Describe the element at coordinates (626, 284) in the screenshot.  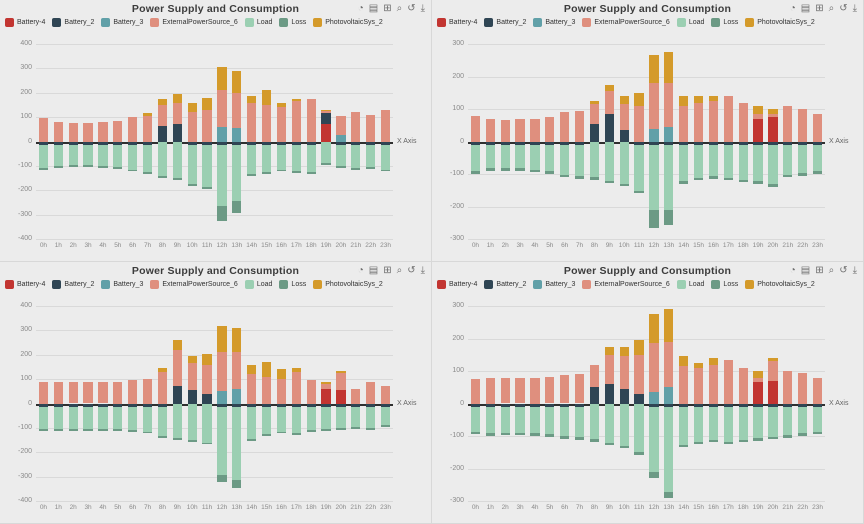
I see `legend-item-ExternalPowerSource_6: ExternalPowerSource_6` at that location.